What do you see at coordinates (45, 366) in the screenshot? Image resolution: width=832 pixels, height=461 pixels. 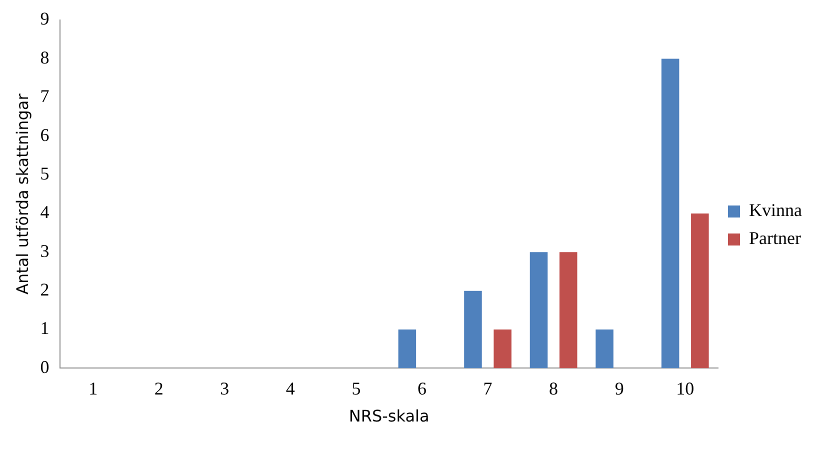 I see `y-tick-label: 0` at bounding box center [45, 366].